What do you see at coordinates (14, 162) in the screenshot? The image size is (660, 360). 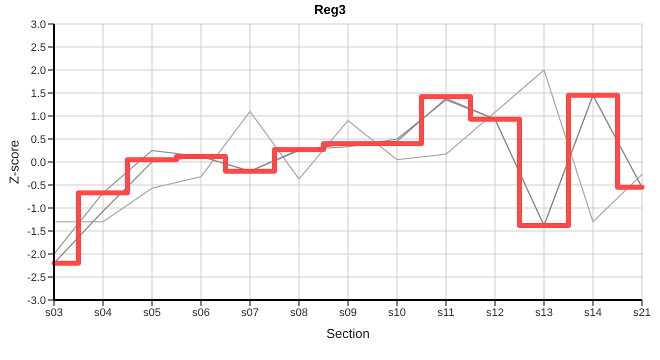 I see `y-axis-title: Z-score` at bounding box center [14, 162].